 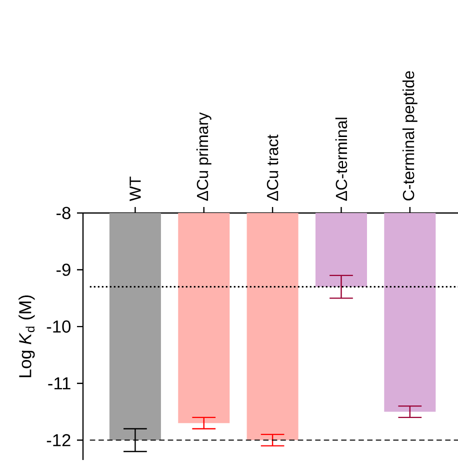 I want to click on x-tick-label: WT, so click(x=135, y=189).